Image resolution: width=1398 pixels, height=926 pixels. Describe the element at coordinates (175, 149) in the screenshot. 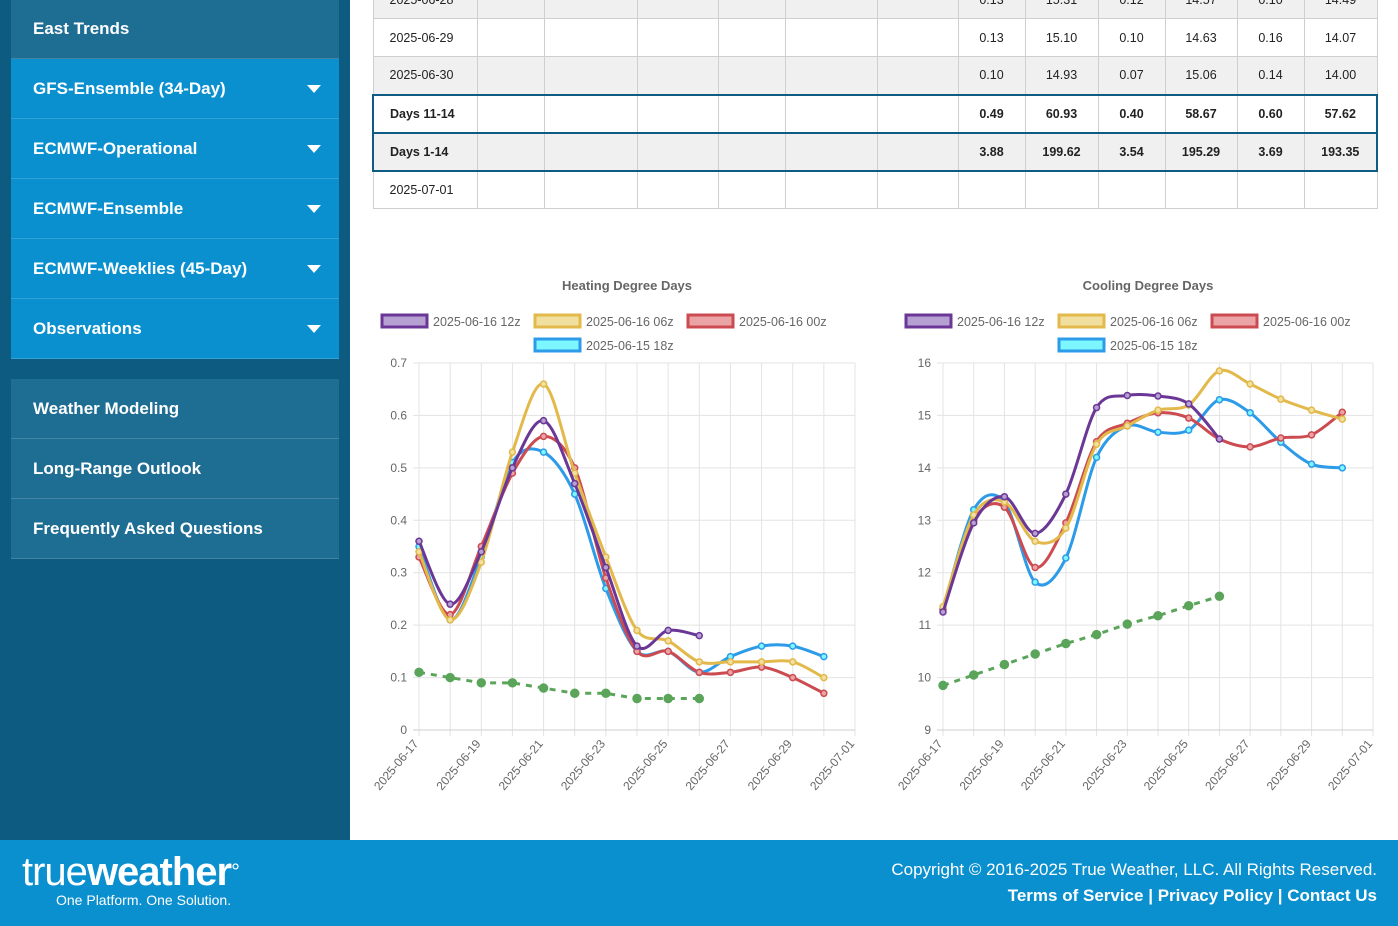

I see `sidebar-item-ecmwf-operational: ECMWF-Operational` at that location.